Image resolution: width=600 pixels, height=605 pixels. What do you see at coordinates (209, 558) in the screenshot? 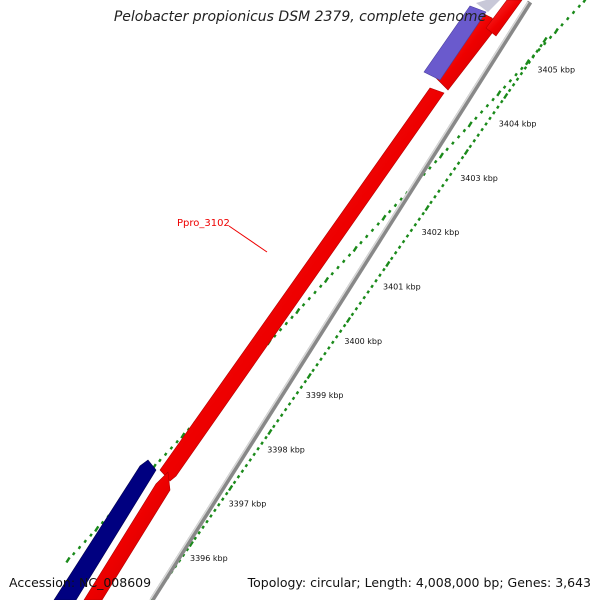
I see `kbp-tick-label: 3396 kbp` at bounding box center [209, 558].